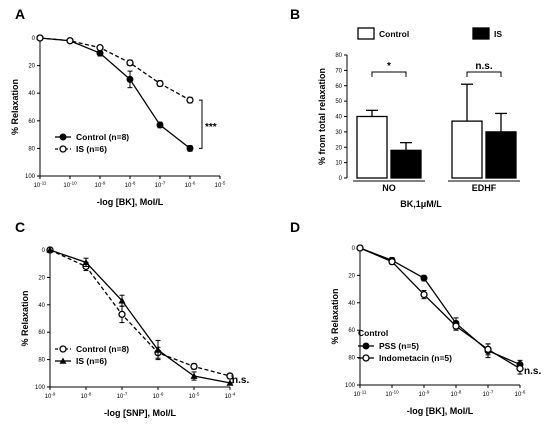 The height and width of the screenshot is (431, 550). What do you see at coordinates (484, 127) in the screenshot?
I see `bar-group-edhf: EDHF n.s.` at bounding box center [484, 127].